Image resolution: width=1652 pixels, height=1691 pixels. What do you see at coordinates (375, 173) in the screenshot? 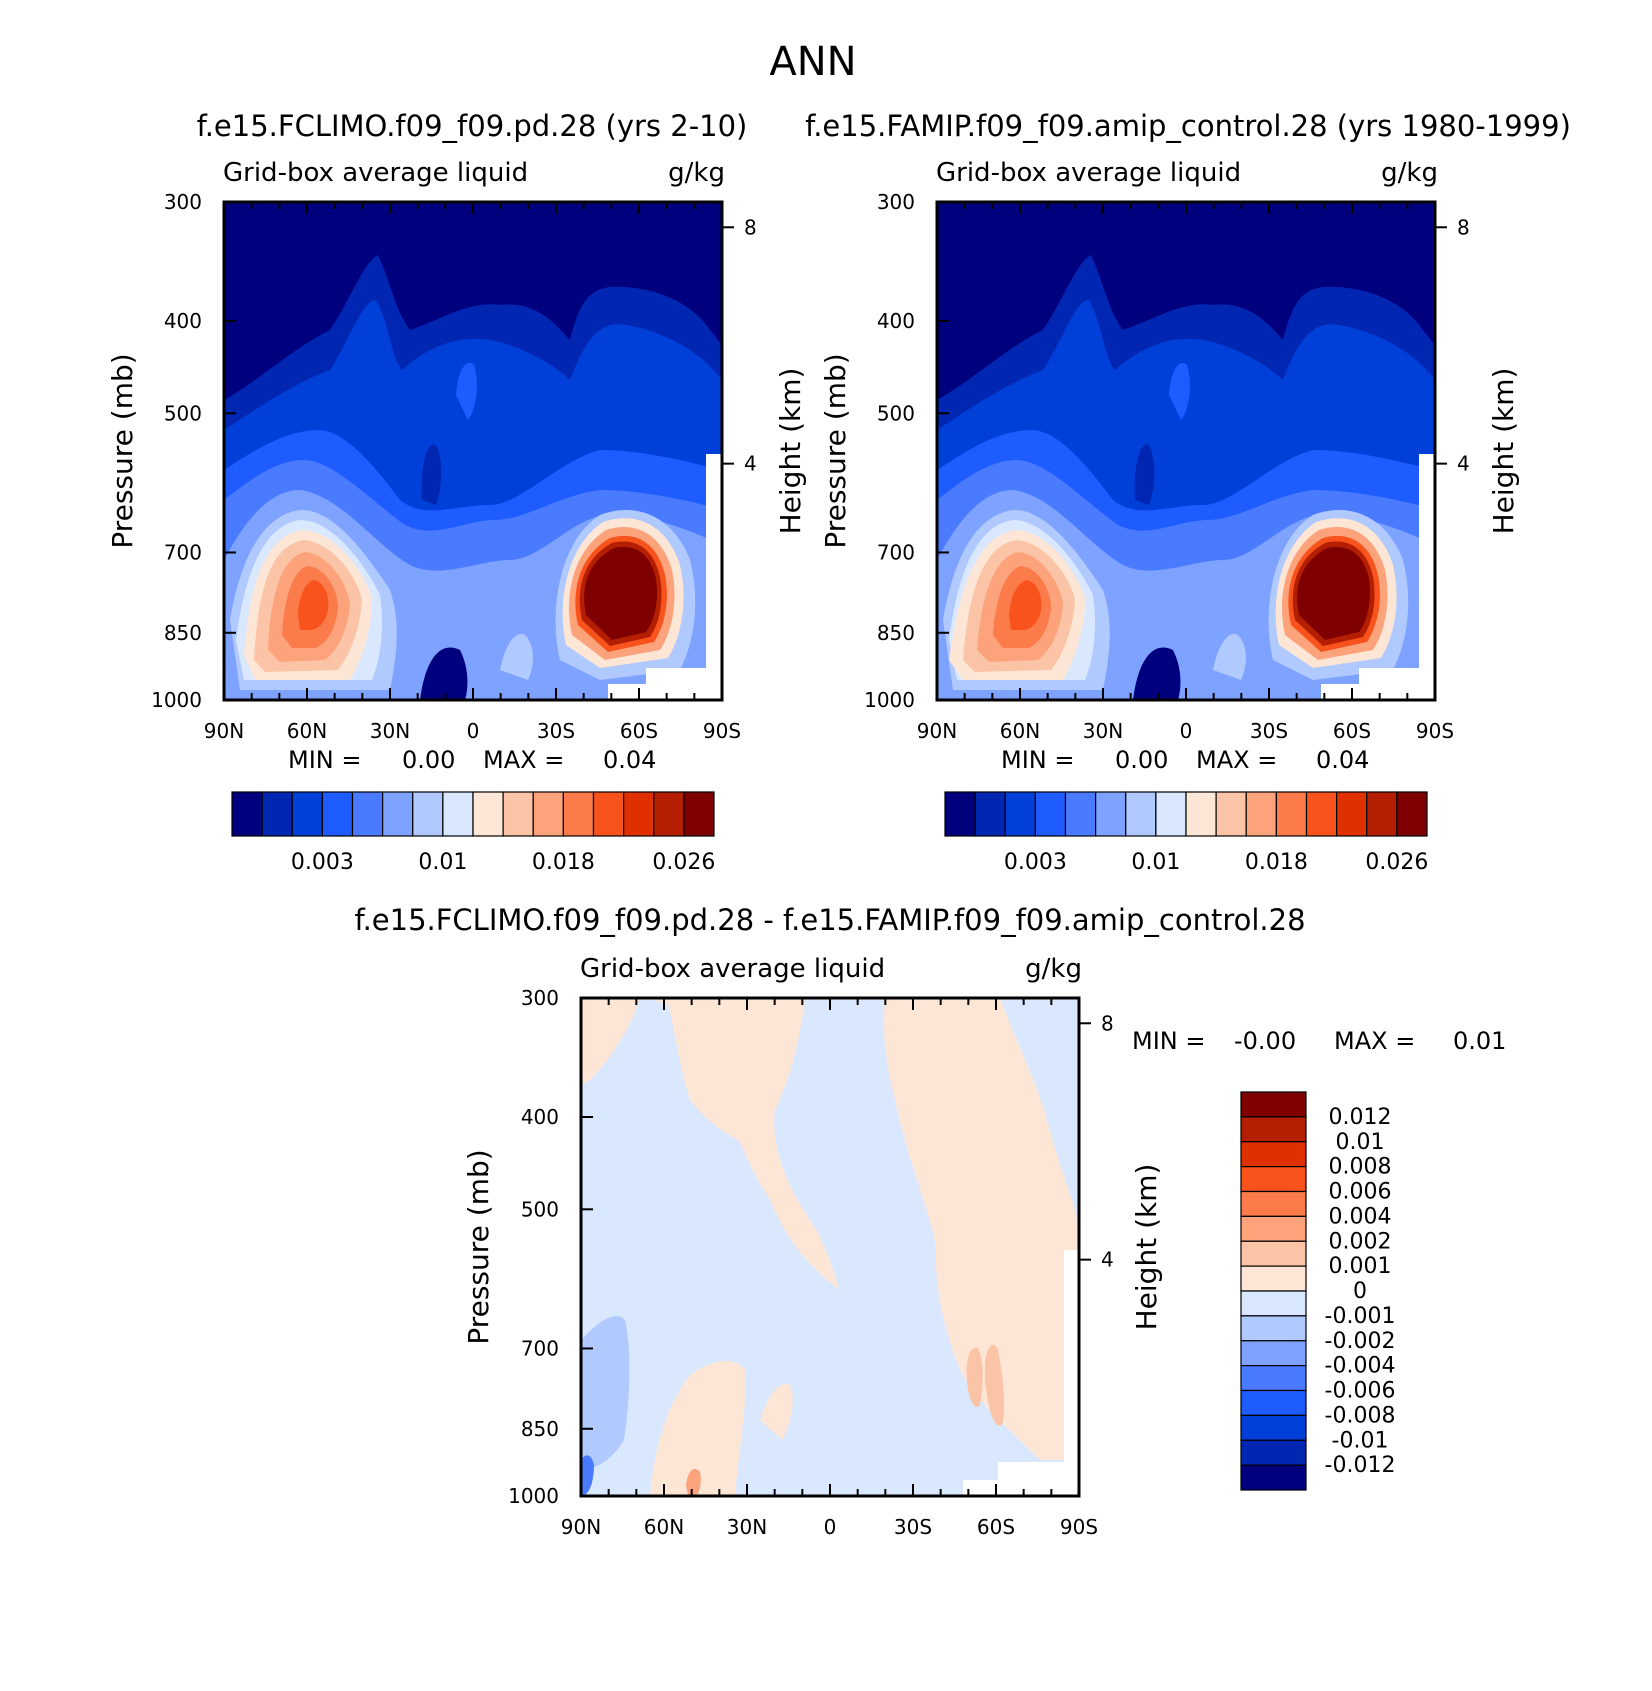
I see `panel-1-subtitle-left: Grid-box average liquid` at bounding box center [375, 173].